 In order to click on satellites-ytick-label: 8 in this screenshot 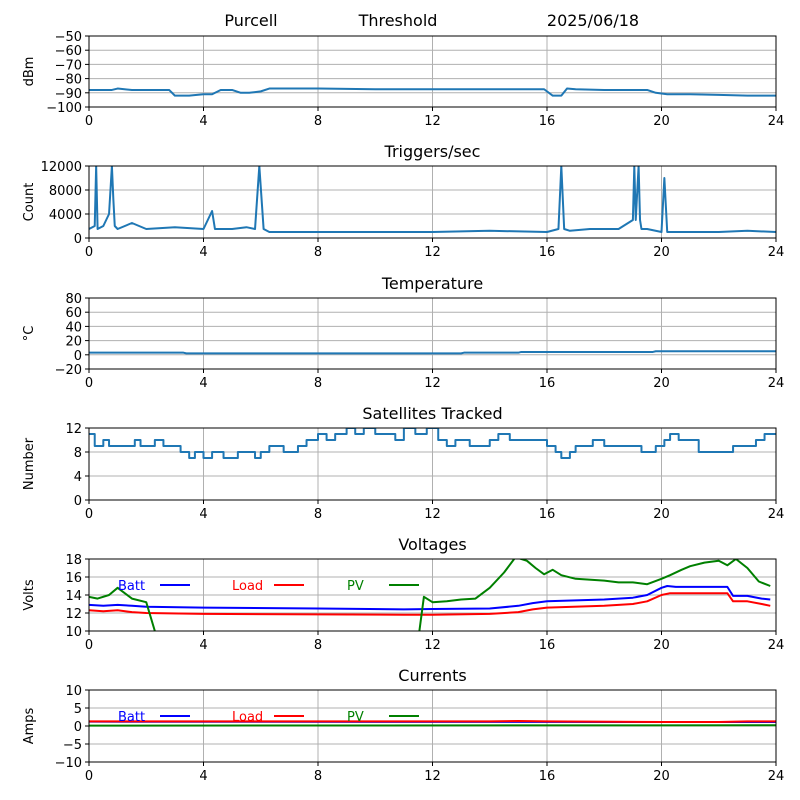, I will do `click(78, 453)`.